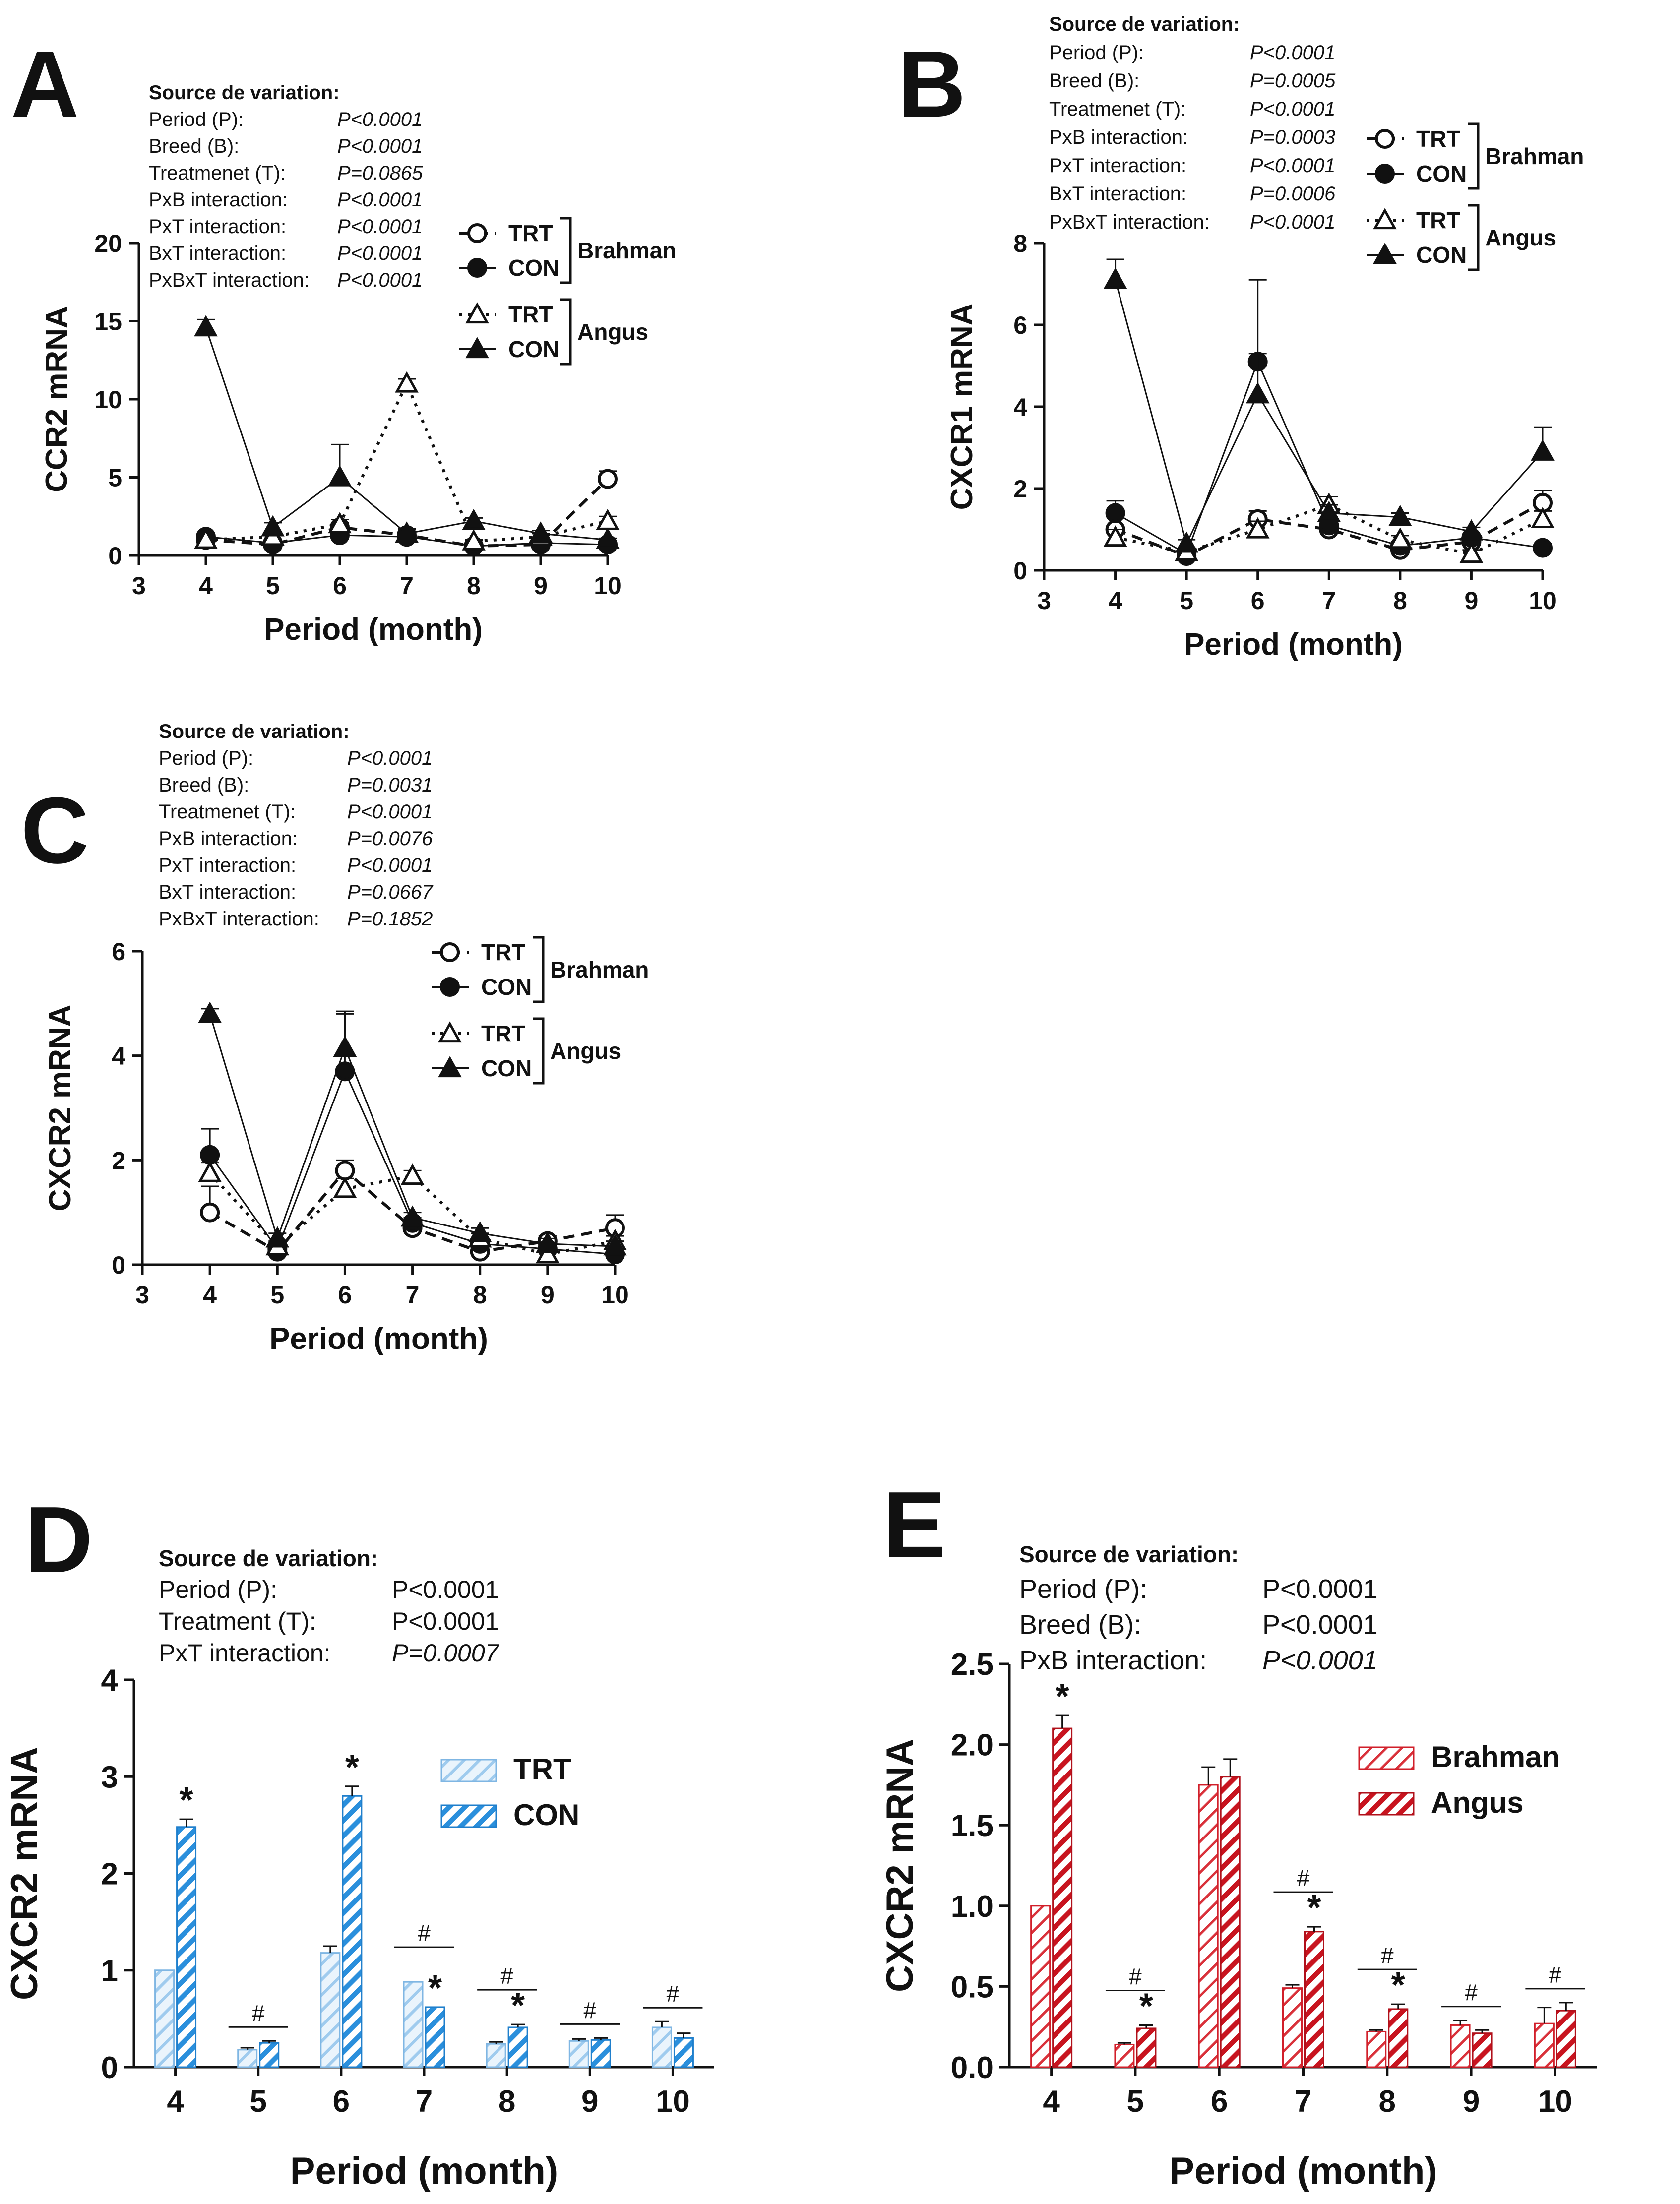  What do you see at coordinates (110, 1971) in the screenshot?
I see `y-tick-label: 1` at bounding box center [110, 1971].